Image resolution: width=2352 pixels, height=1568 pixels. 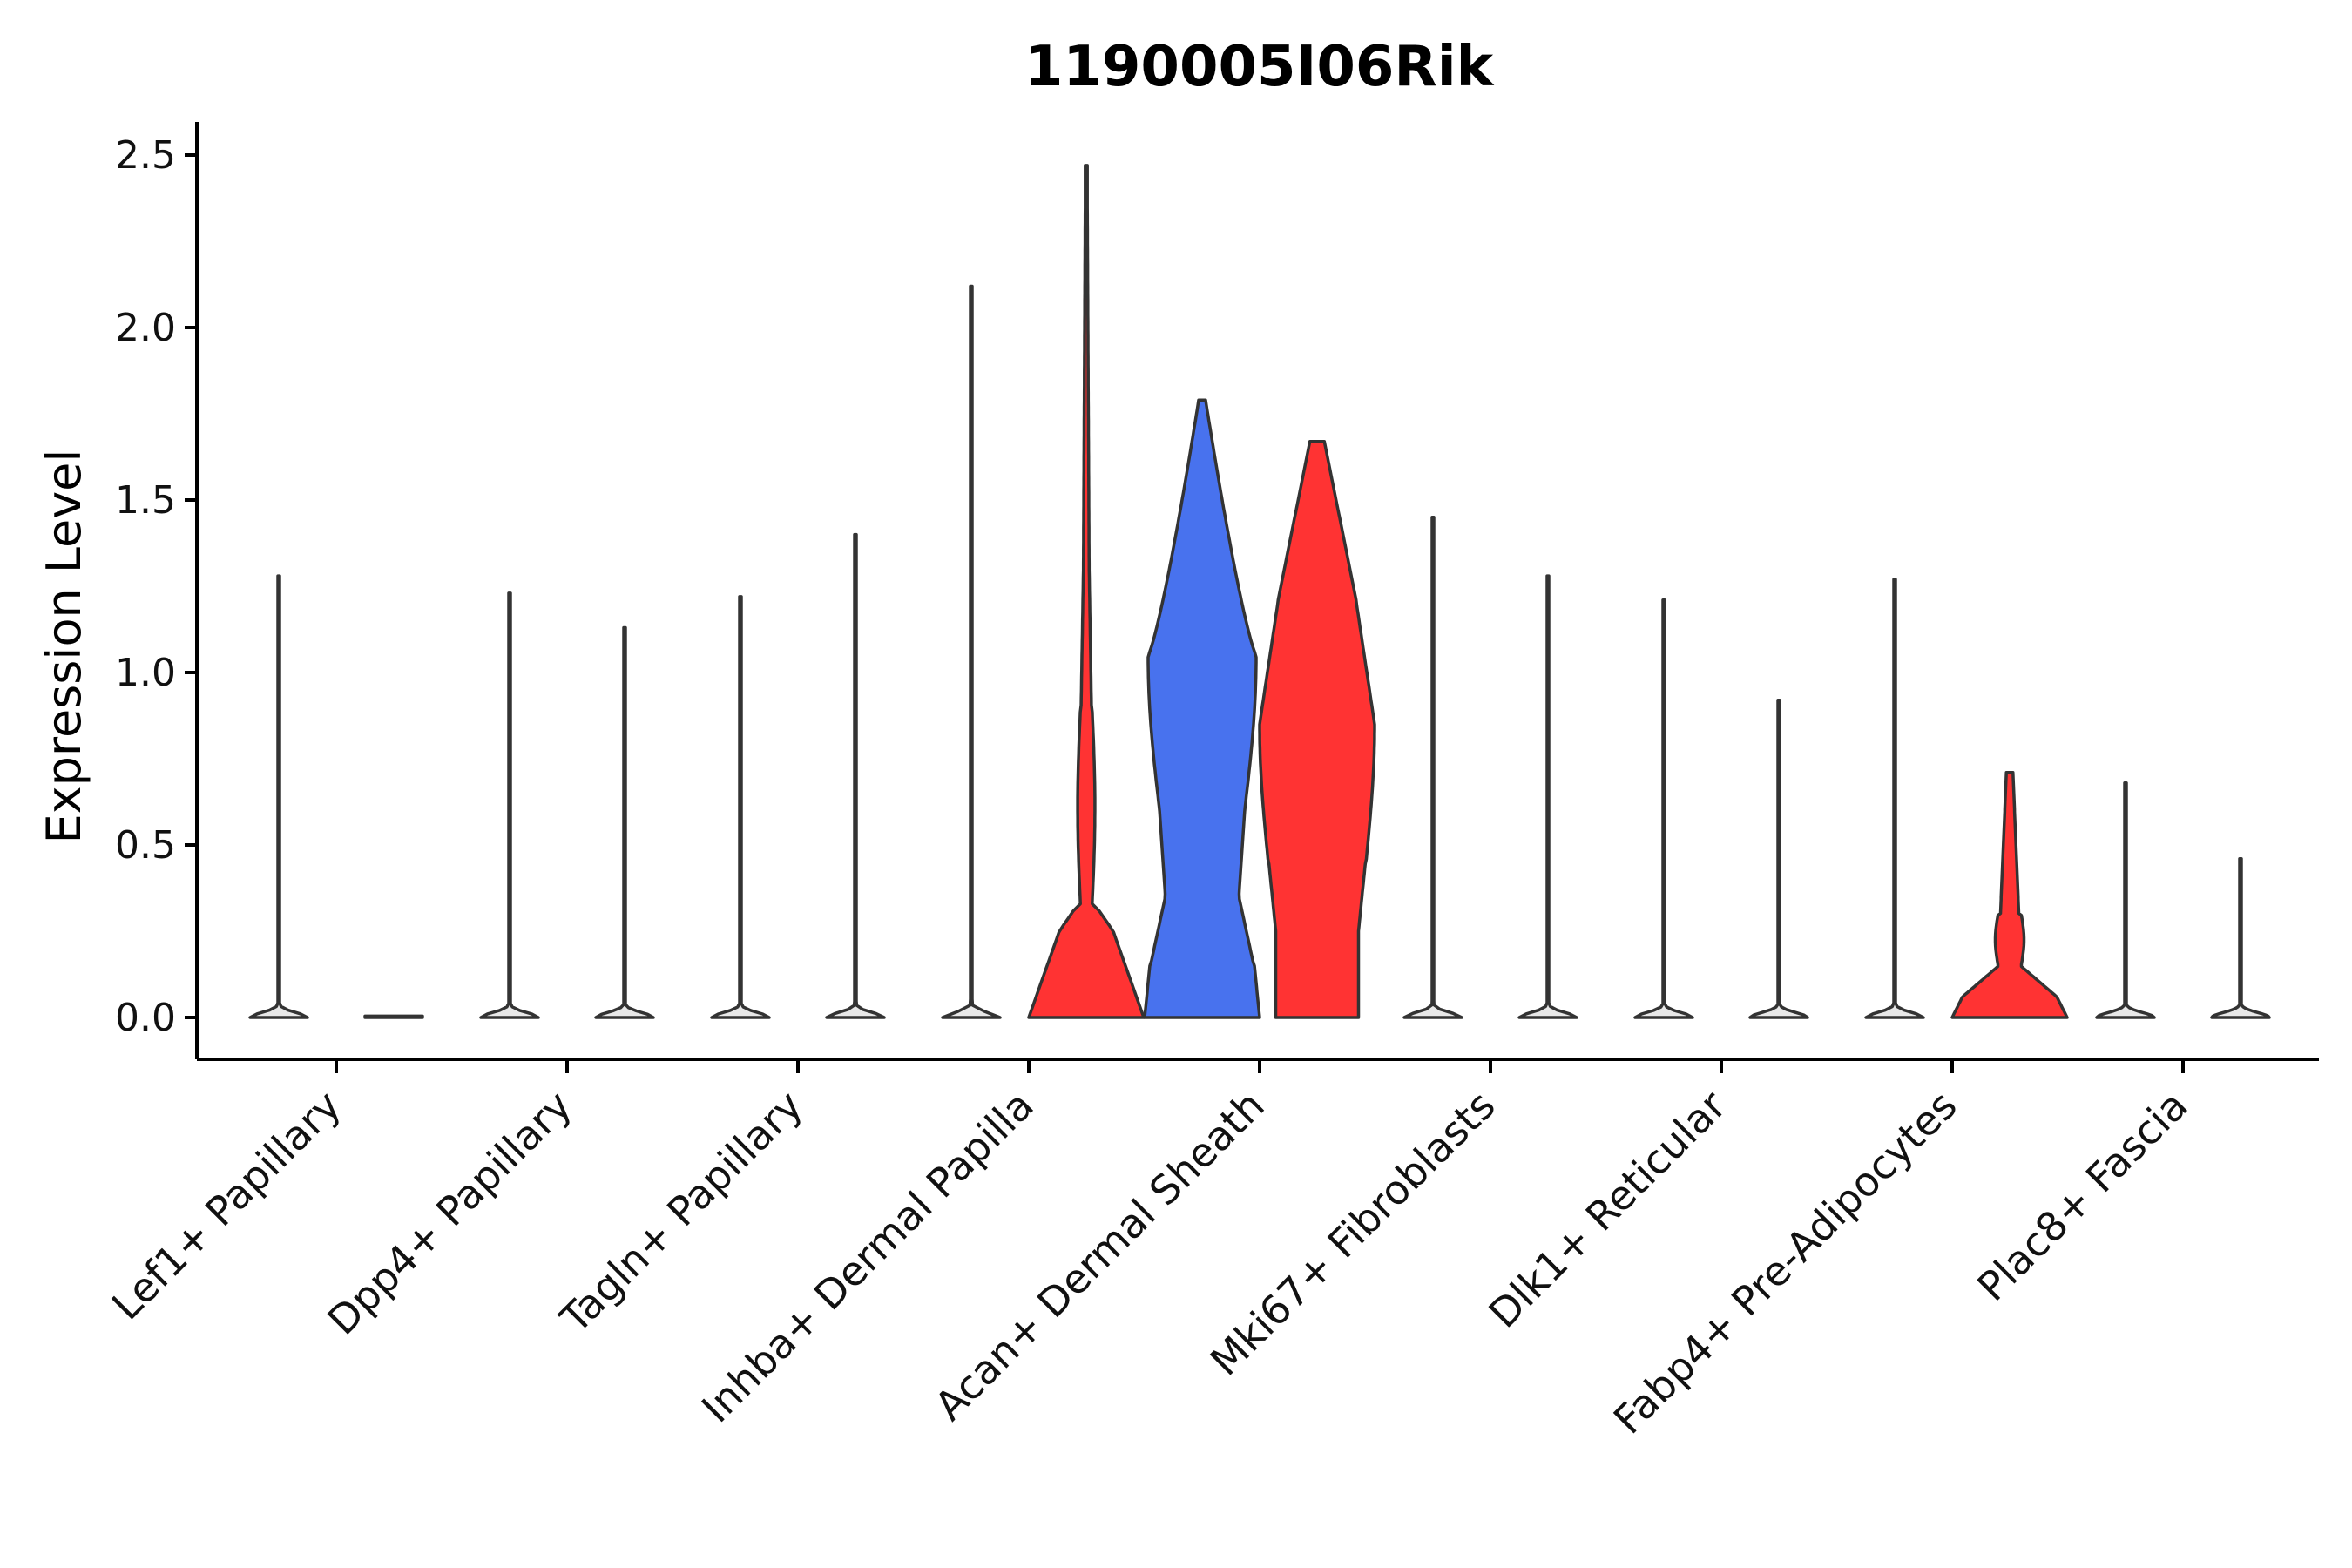 What do you see at coordinates (145, 155) in the screenshot?
I see `y-tick-label: 2.5` at bounding box center [145, 155].